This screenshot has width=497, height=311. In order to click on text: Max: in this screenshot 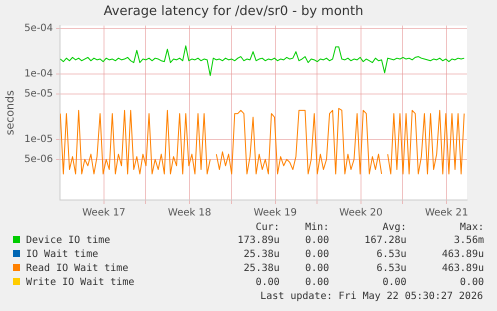, I will do `click(471, 228)`.